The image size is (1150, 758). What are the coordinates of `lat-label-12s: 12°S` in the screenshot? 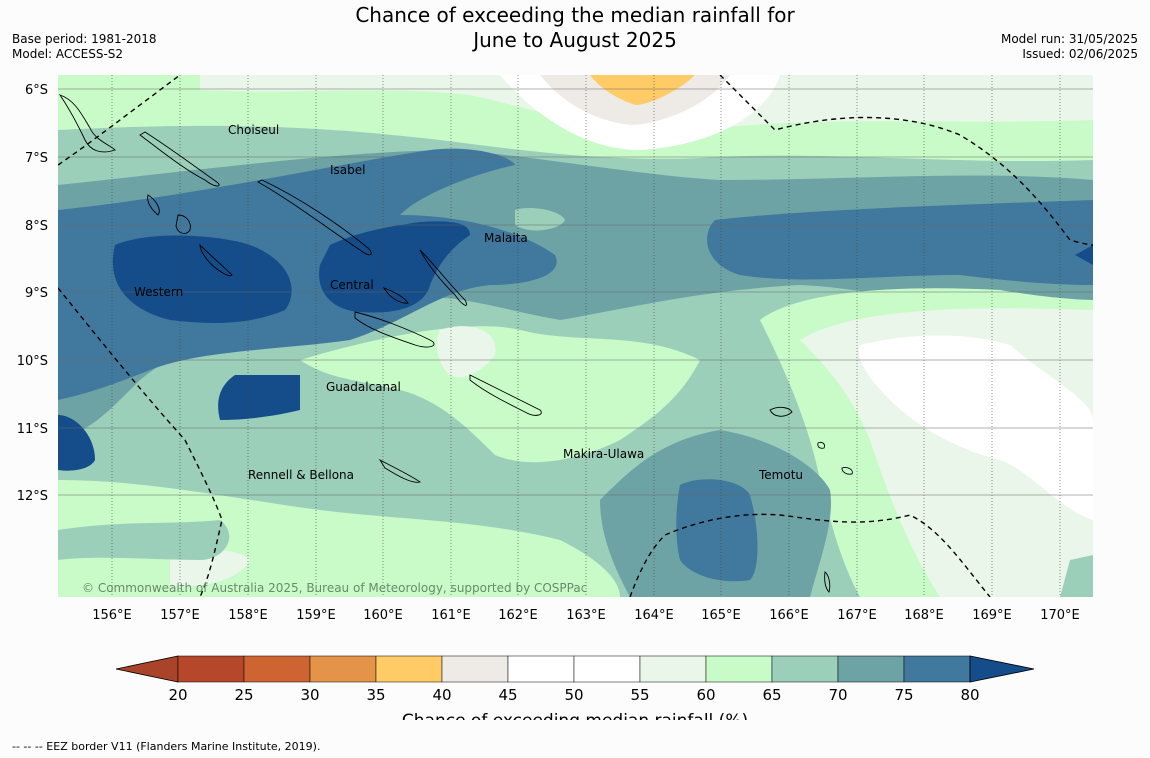 It's located at (32, 496).